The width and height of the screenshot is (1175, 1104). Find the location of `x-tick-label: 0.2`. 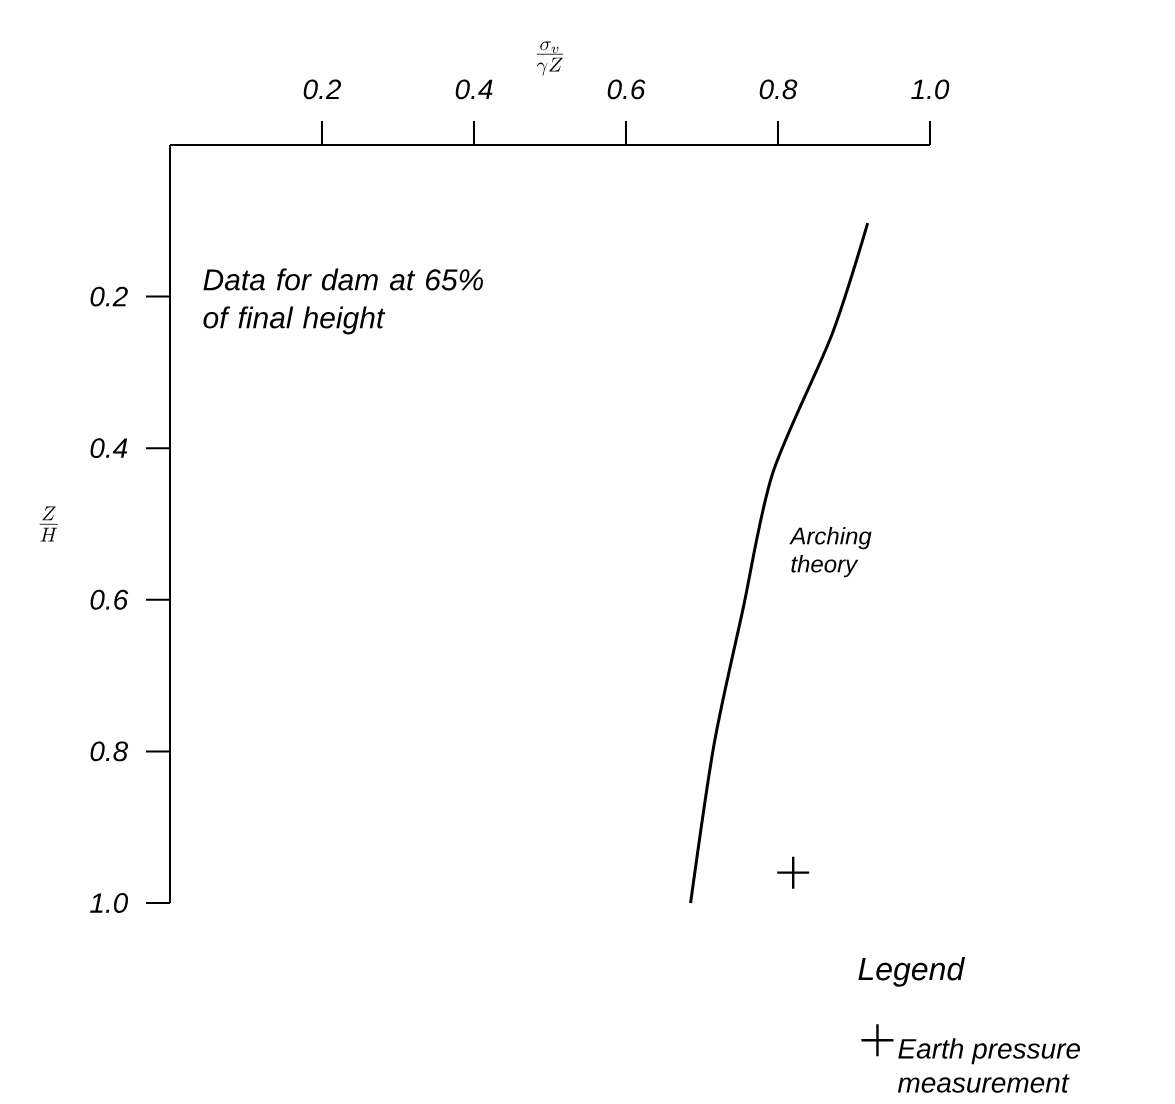

x-tick-label: 0.2 is located at coordinates (322, 89).